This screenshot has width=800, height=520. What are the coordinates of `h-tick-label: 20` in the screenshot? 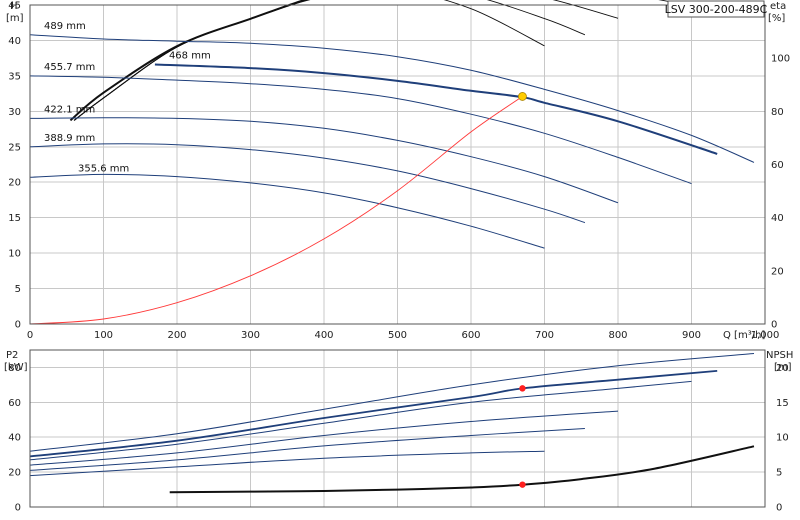 It's located at (14, 183).